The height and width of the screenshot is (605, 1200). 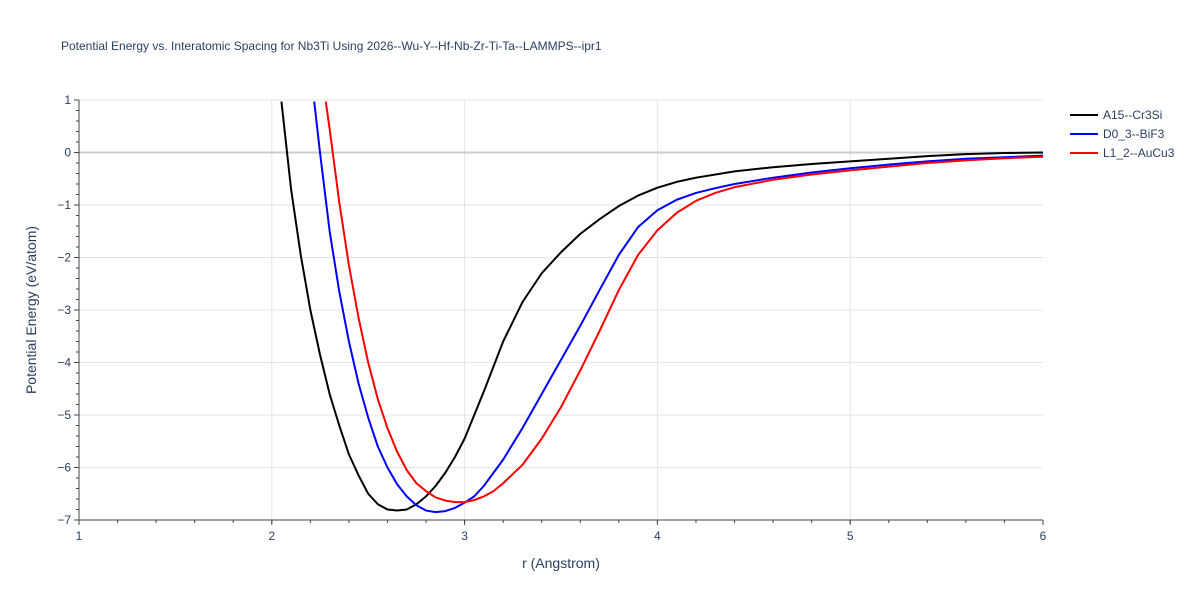 What do you see at coordinates (1139, 153) in the screenshot?
I see `legend-label: L1_2--AuCu3` at bounding box center [1139, 153].